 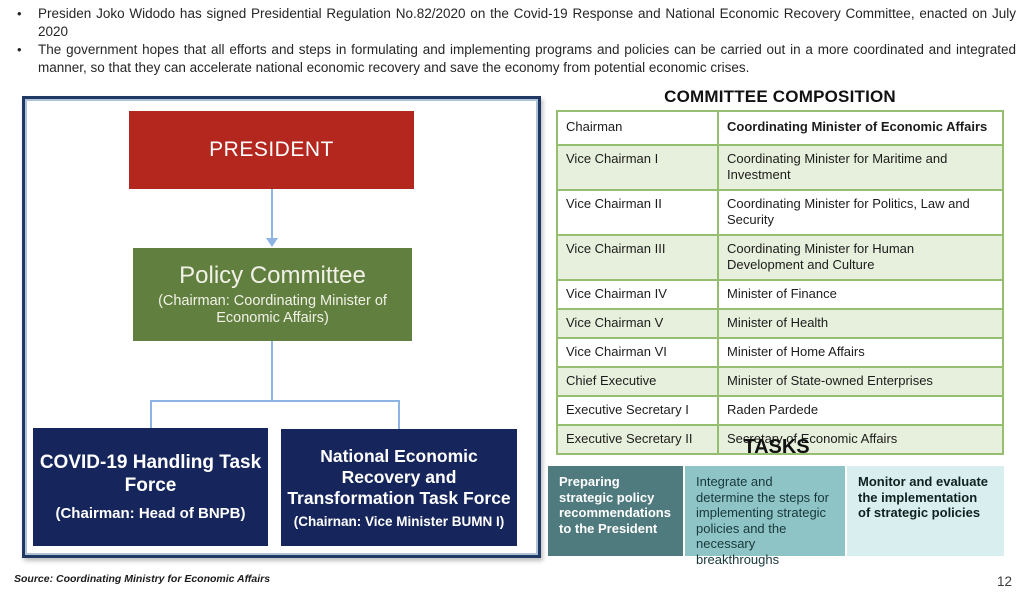 What do you see at coordinates (150, 474) in the screenshot?
I see `covid-task-force-title: COVID-19 Handling Task Force` at bounding box center [150, 474].